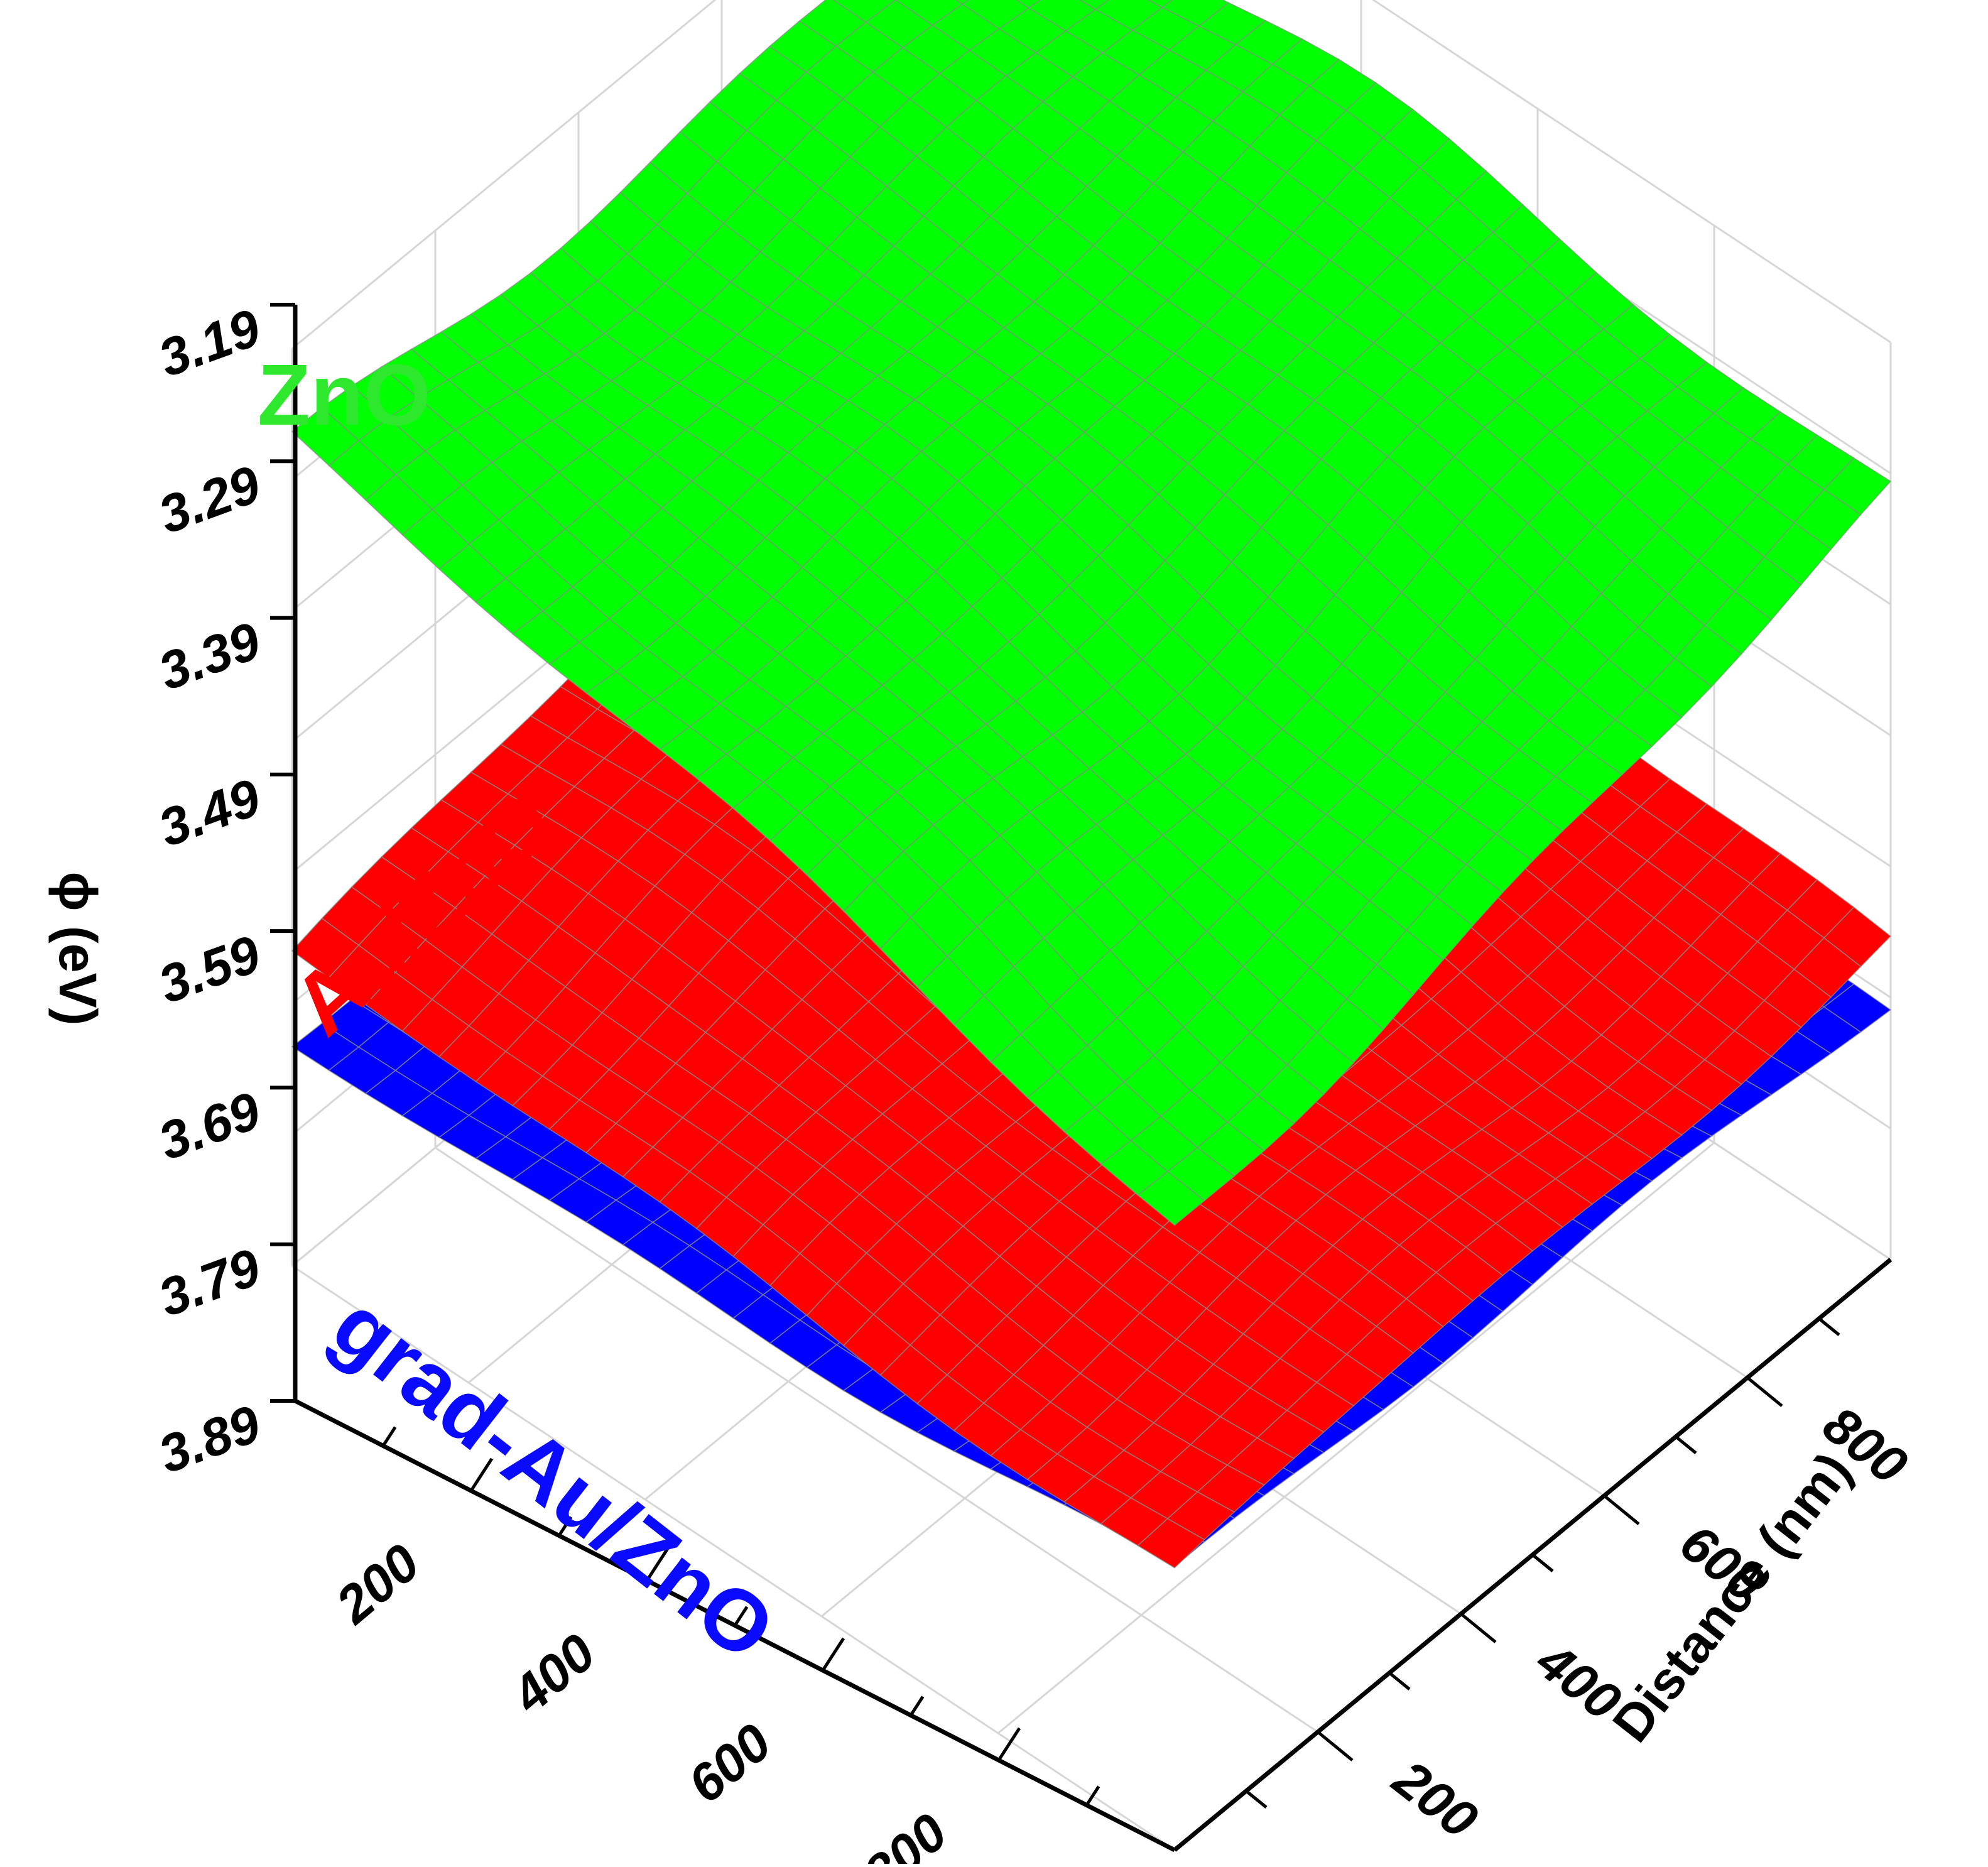 Image resolution: width=1988 pixels, height=1867 pixels. Describe the element at coordinates (77, 949) in the screenshot. I see `z-axis-title: ϕ (eV)` at that location.